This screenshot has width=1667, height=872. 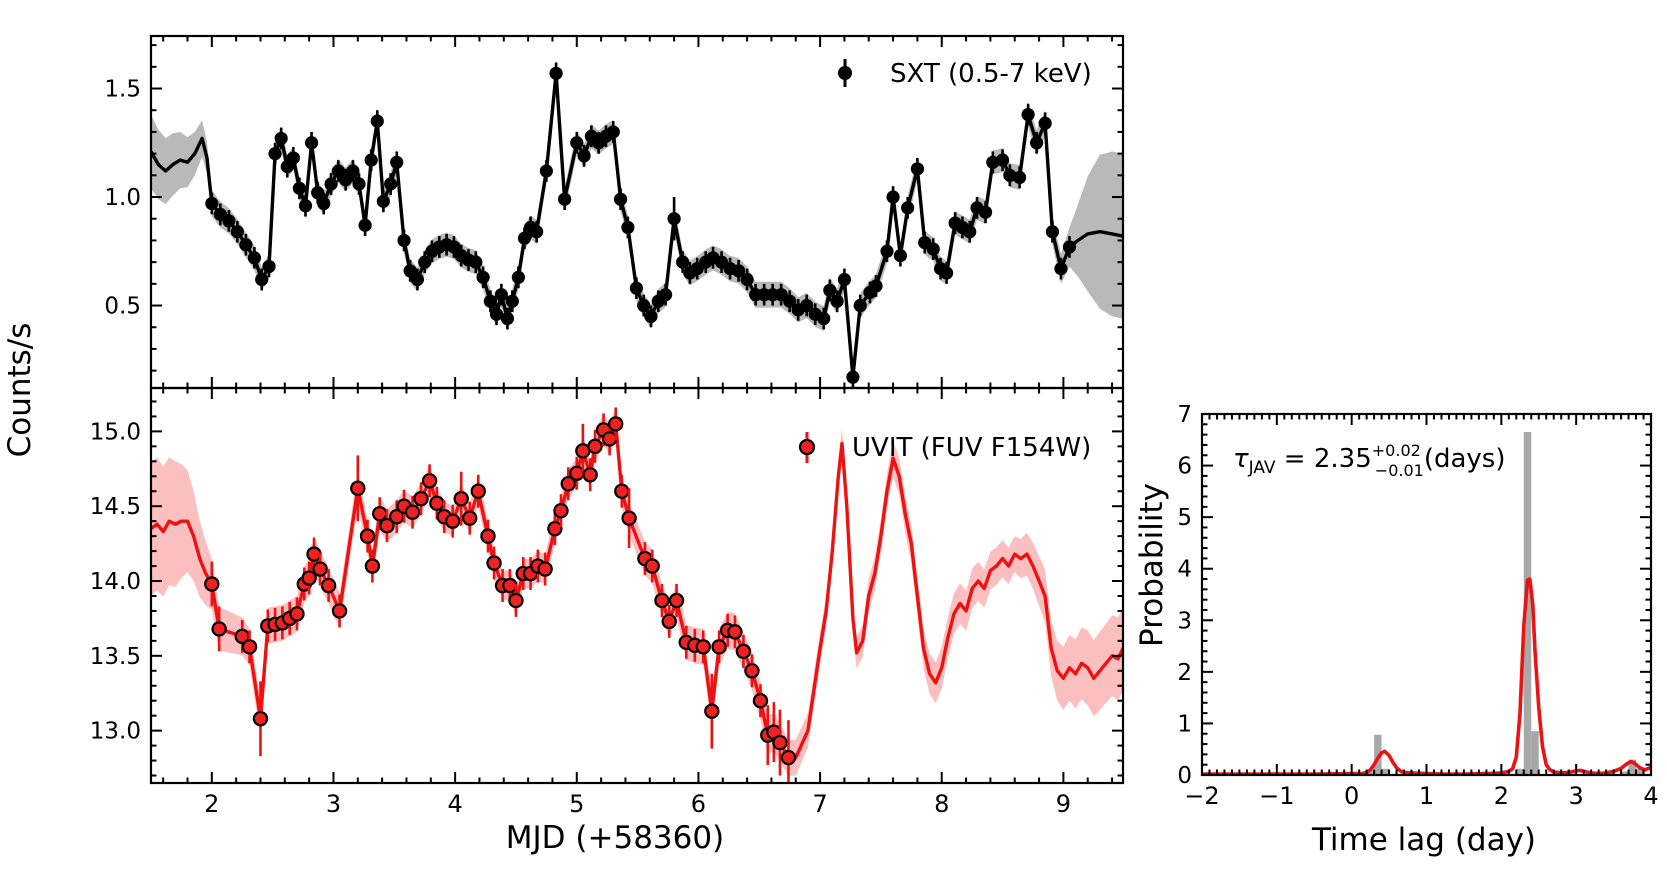 I want to click on tau-upper-error: +0.02, so click(x=1396, y=450).